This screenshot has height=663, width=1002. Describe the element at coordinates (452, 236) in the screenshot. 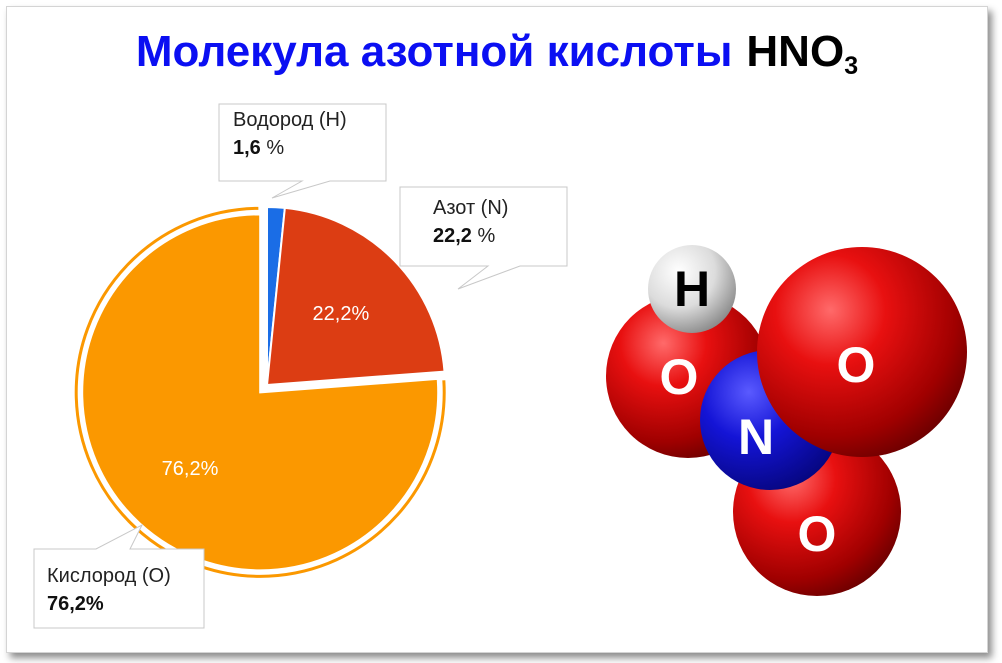

I see `callout-nitrogen-value: 22,2` at that location.